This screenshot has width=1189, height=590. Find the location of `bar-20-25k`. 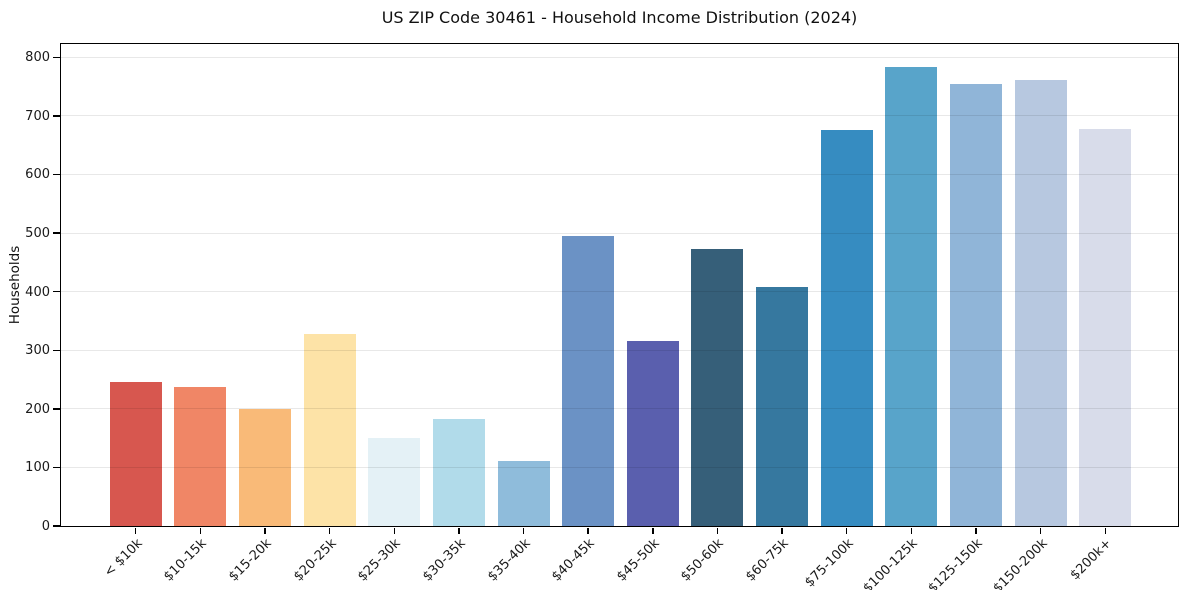

bar-20-25k is located at coordinates (329, 429).